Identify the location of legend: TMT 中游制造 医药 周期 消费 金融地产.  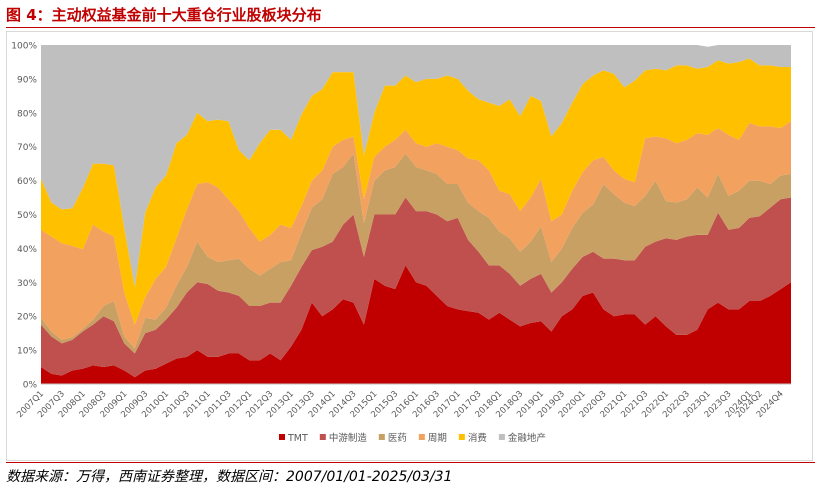
(412, 438).